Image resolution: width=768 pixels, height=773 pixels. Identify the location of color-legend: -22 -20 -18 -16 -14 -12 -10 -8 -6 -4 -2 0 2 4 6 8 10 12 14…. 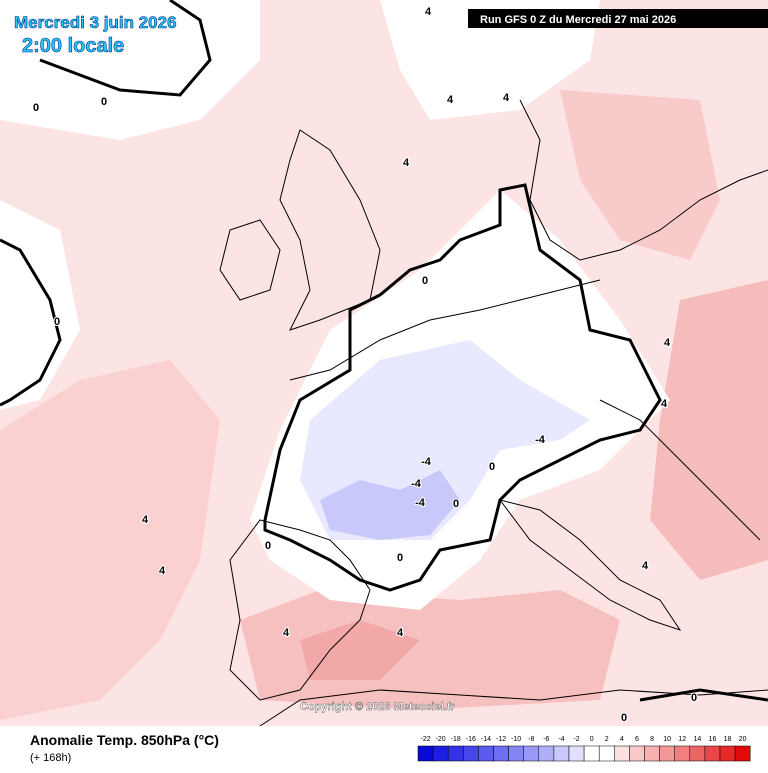
(584, 749).